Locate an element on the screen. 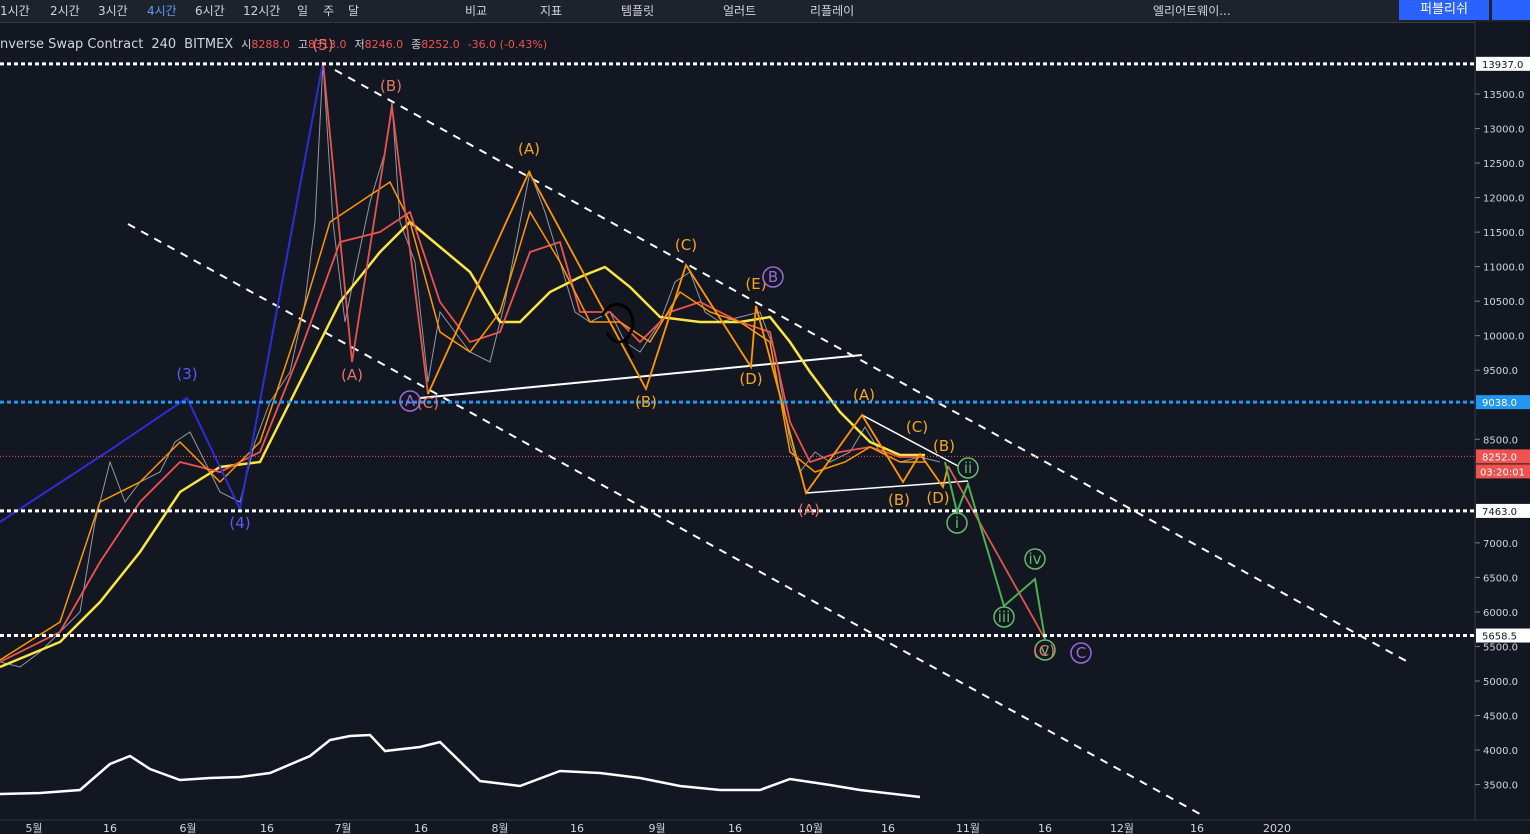  price-tick-label: 12500.0 is located at coordinates (1503, 164).